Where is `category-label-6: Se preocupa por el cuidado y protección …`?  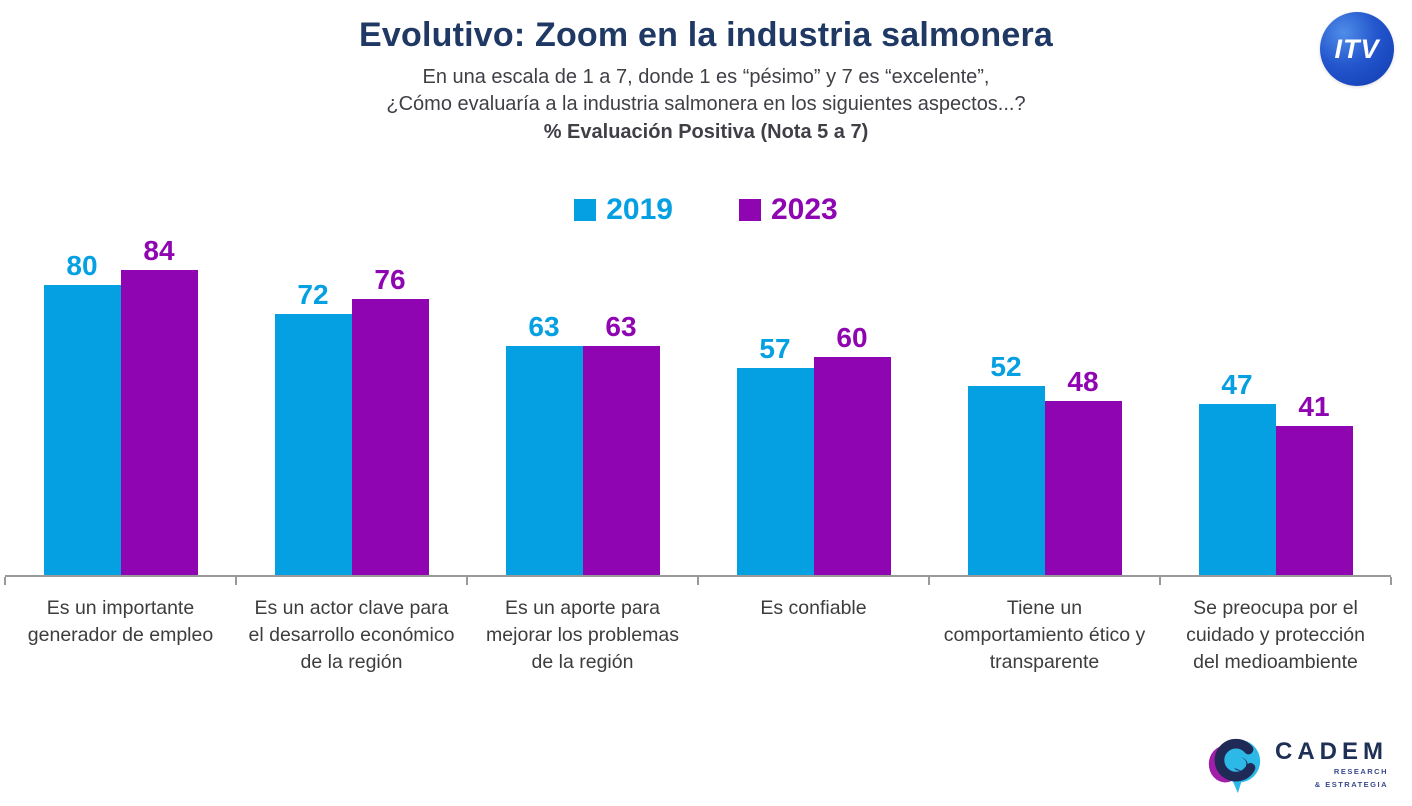 category-label-6: Se preocupa por el cuidado y protección … is located at coordinates (1275, 635).